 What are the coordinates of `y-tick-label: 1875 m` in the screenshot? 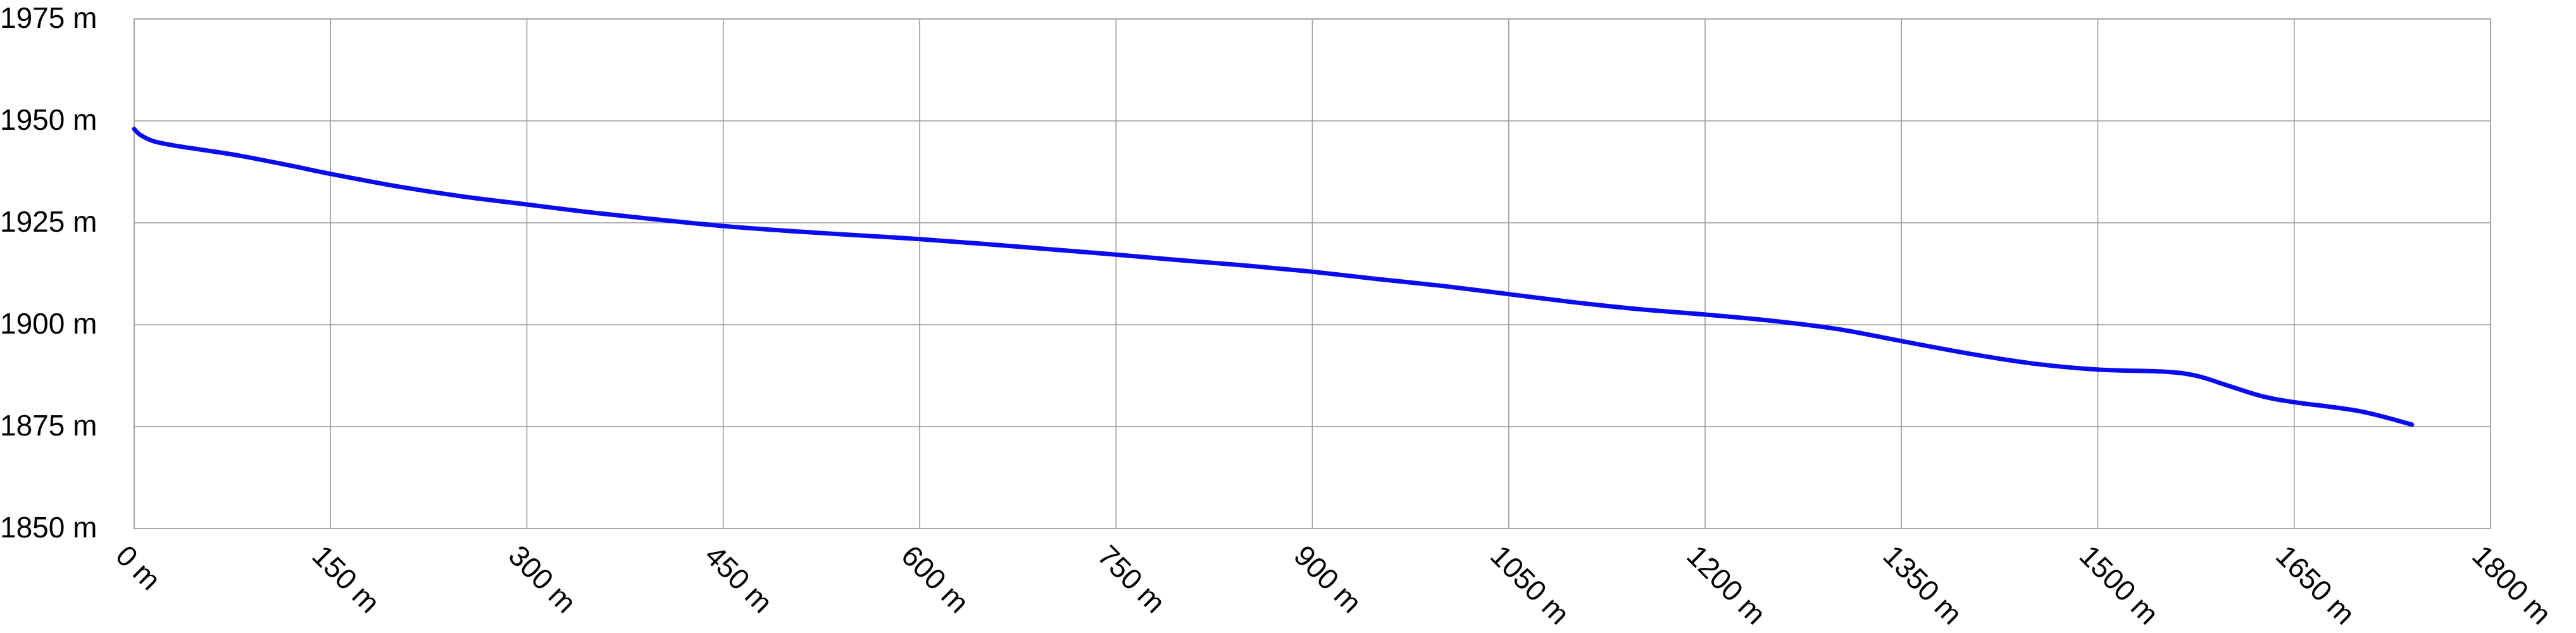 It's located at (48, 425).